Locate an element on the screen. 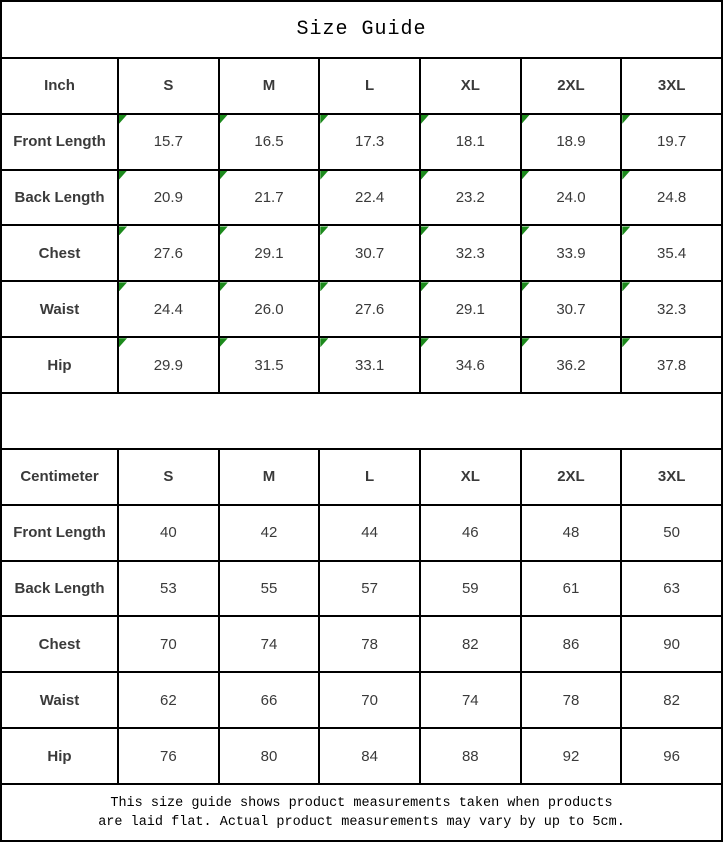  measurement-row: Chest 70 74 78 82 86 90 is located at coordinates (361, 644).